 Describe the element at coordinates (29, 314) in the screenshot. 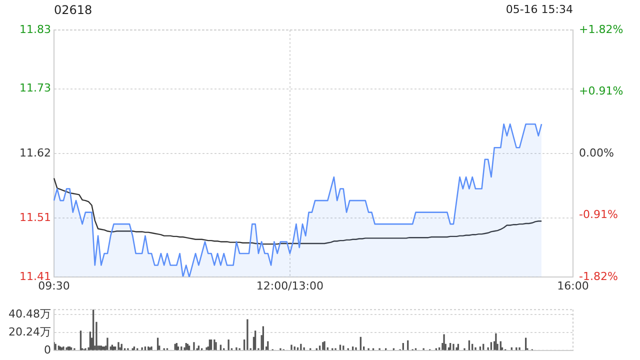

I see `y-tick-label: 40.48万` at that location.